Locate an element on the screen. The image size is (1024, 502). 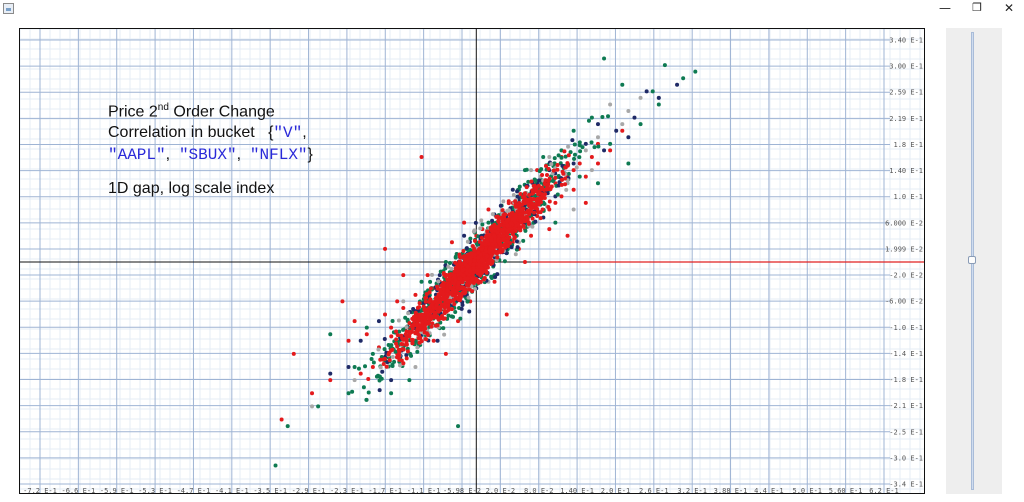
x-tick-label: -4.7 E-1 is located at coordinates (194, 490).